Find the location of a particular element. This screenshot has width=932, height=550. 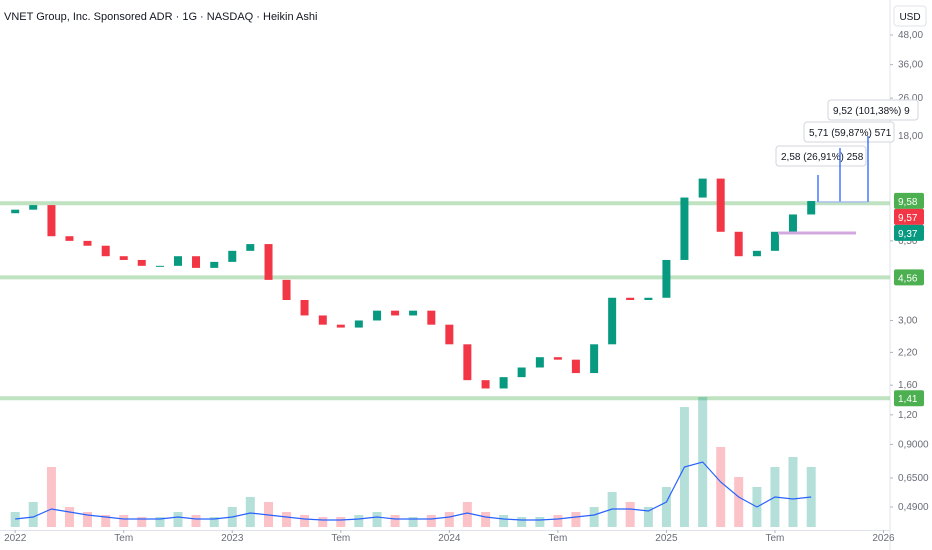

y-tick-label: 1,20 is located at coordinates (908, 415).